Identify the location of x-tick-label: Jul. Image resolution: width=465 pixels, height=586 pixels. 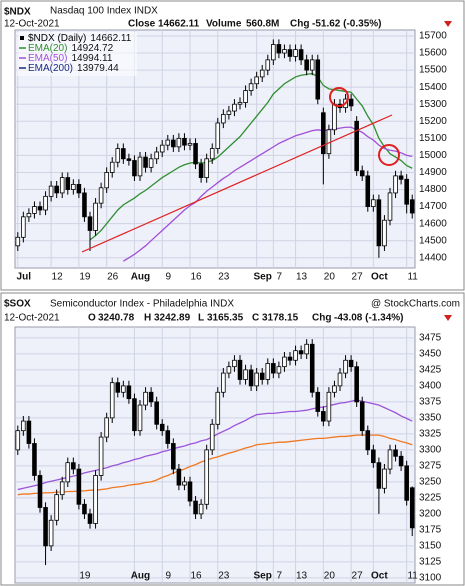
(24, 277).